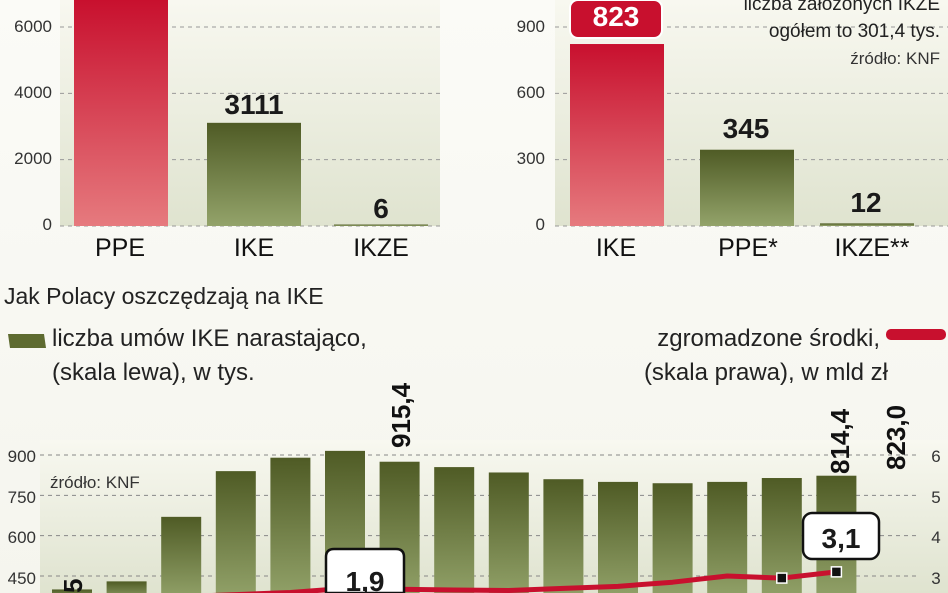 This screenshot has width=948, height=593. Describe the element at coordinates (840, 441) in the screenshot. I see `chart3-value-label-second-last: 814,4` at that location.